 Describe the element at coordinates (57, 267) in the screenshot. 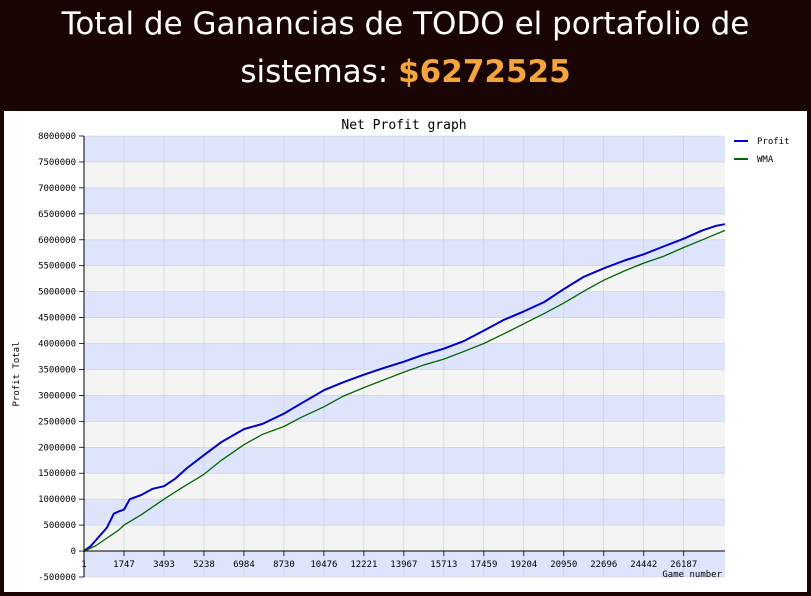

I see `y-tick-label: 5500000` at that location.